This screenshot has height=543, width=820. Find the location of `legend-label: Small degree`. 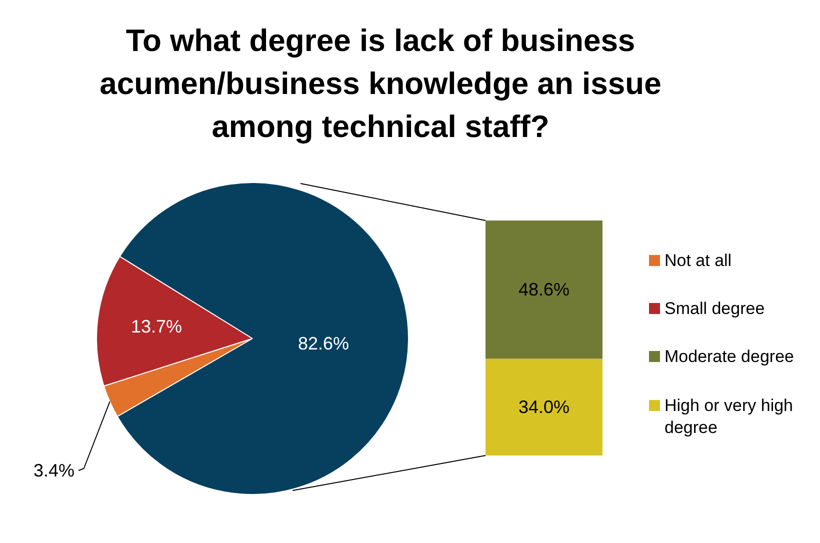

legend-label: Small degree is located at coordinates (714, 308).